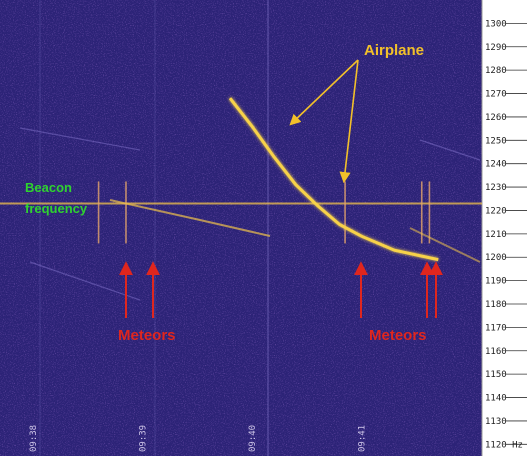 The height and width of the screenshot is (456, 527). Describe the element at coordinates (198, 438) in the screenshot. I see `x-axis-time-labels: 09:38 09:39 09:40 09:41` at that location.